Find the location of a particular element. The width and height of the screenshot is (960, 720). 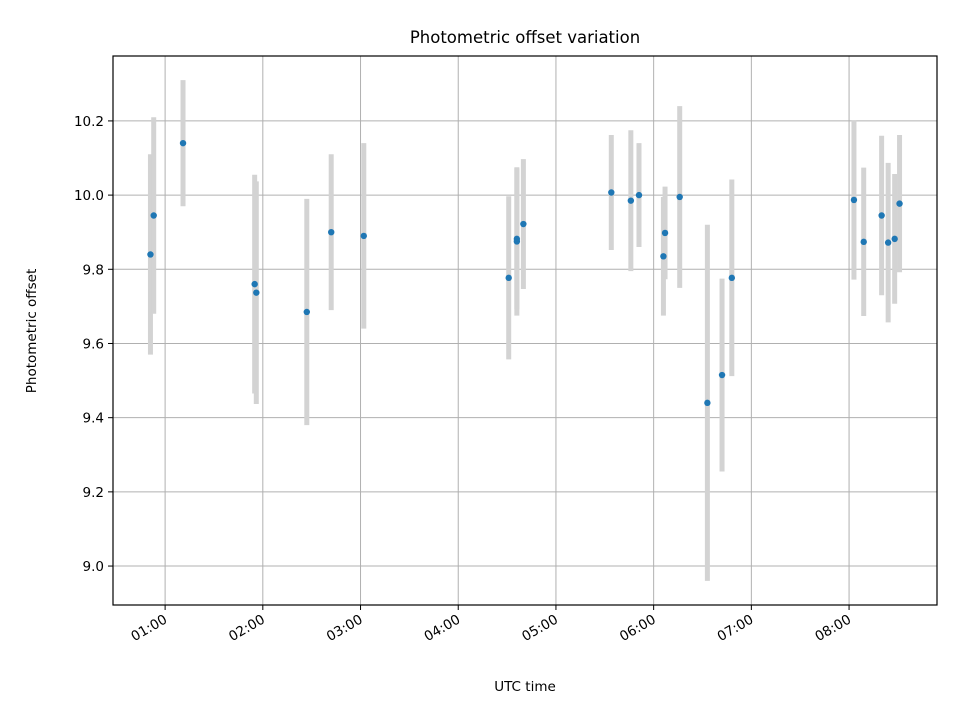

y-tick-label: 9.6 is located at coordinates (93, 344).